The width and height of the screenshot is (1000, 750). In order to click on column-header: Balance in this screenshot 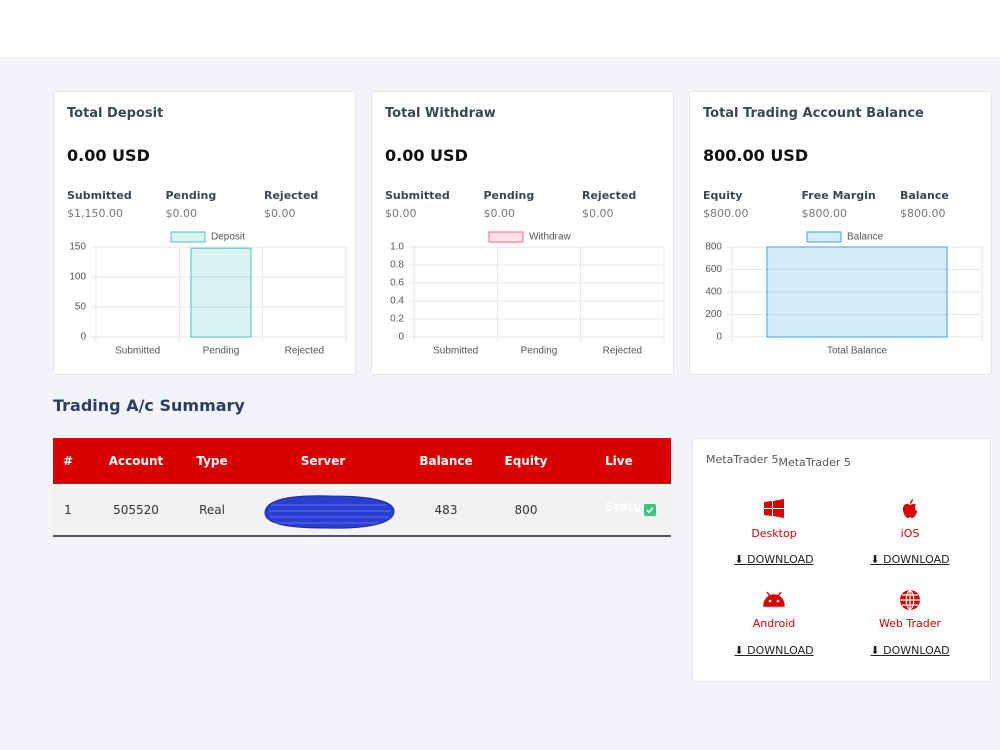, I will do `click(446, 461)`.